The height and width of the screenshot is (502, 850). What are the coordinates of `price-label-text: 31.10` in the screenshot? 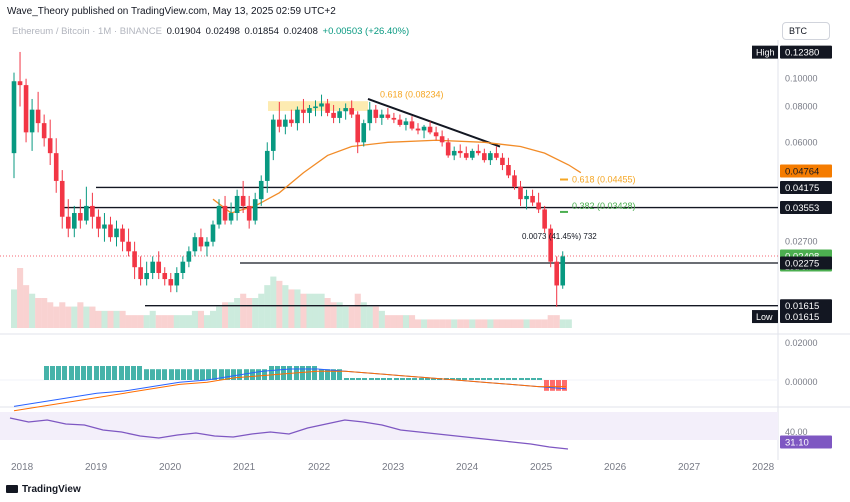 It's located at (797, 443).